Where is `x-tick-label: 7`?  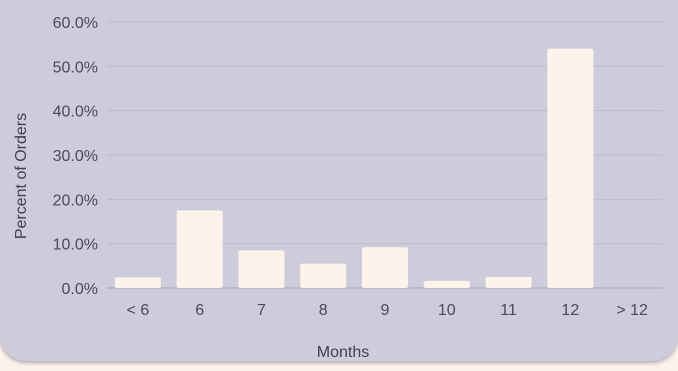
x-tick-label: 7 is located at coordinates (261, 310).